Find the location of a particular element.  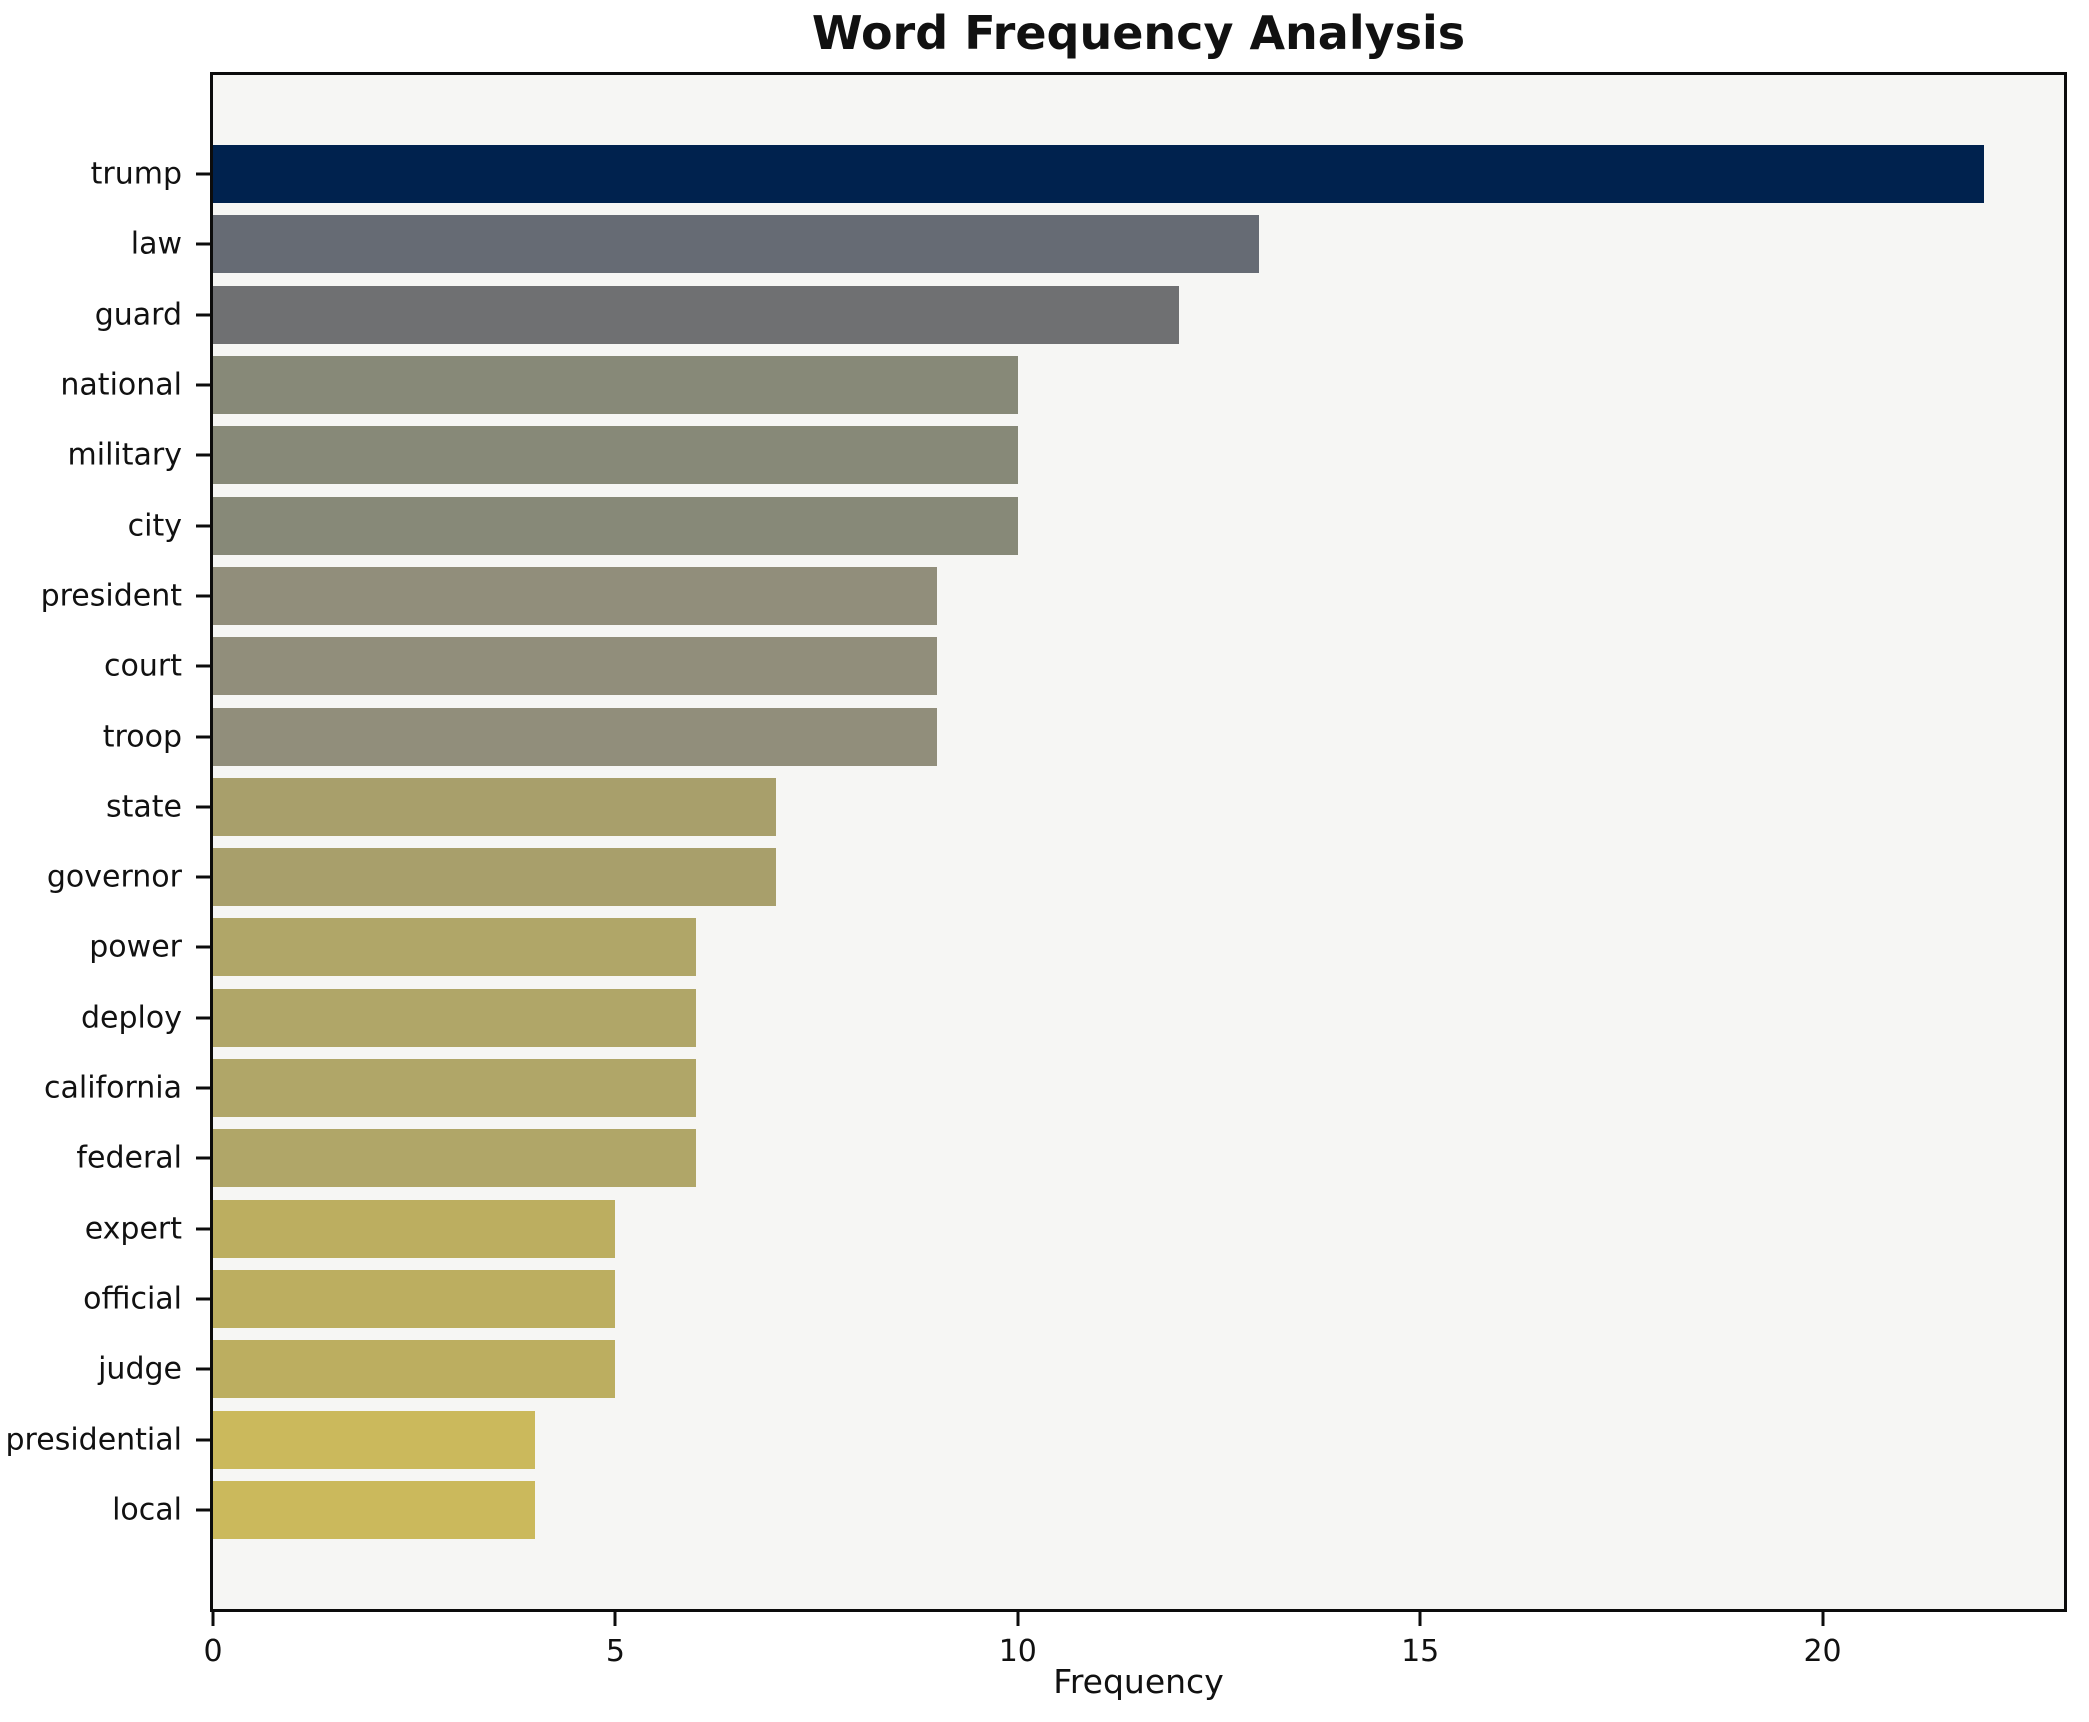

x-tick-label-5: 5 is located at coordinates (615, 1651).